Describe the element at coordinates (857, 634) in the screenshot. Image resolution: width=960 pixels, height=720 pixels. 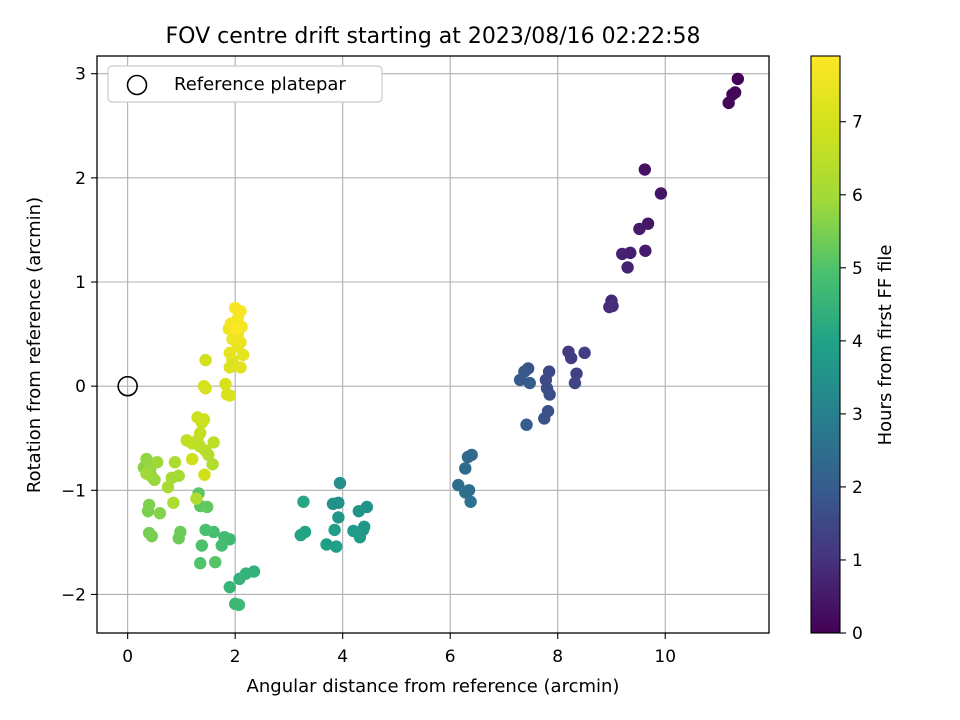
I see `colorbar-tick-label: 0` at that location.